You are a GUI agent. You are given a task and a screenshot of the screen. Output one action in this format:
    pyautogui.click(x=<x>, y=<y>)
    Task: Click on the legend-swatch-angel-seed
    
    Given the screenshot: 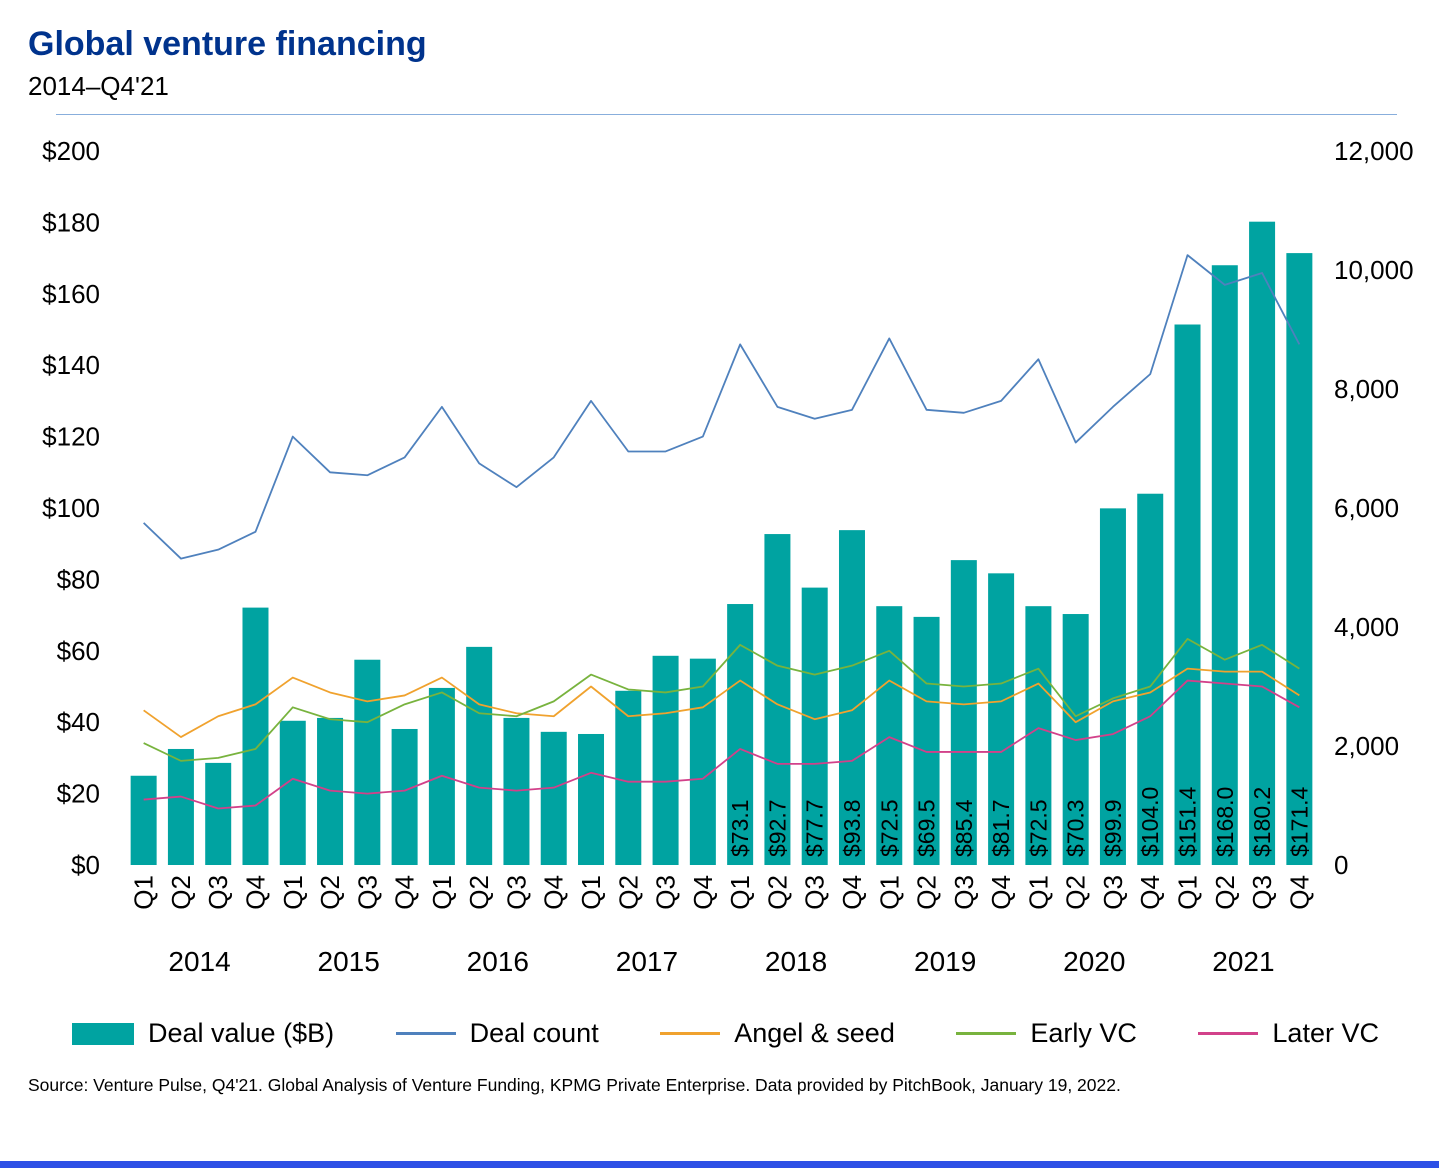 What is the action you would take?
    pyautogui.click(x=690, y=1034)
    